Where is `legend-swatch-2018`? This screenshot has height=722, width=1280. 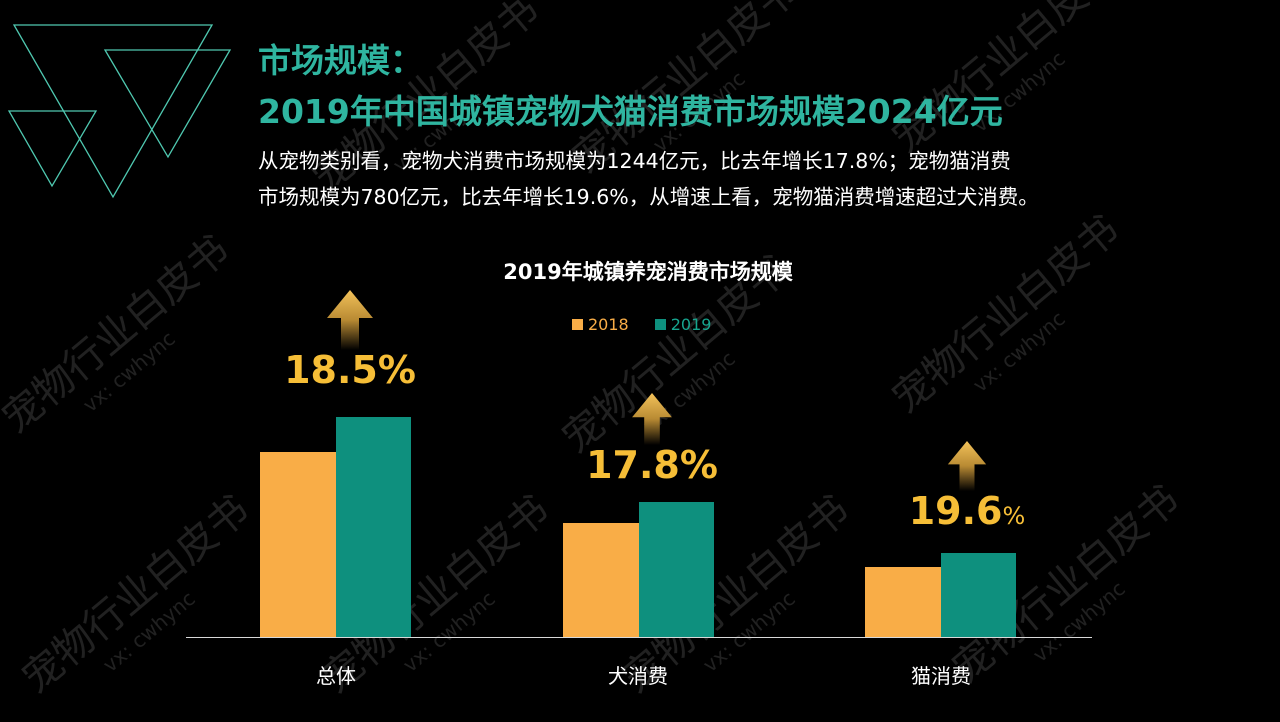 legend-swatch-2018 is located at coordinates (577, 324).